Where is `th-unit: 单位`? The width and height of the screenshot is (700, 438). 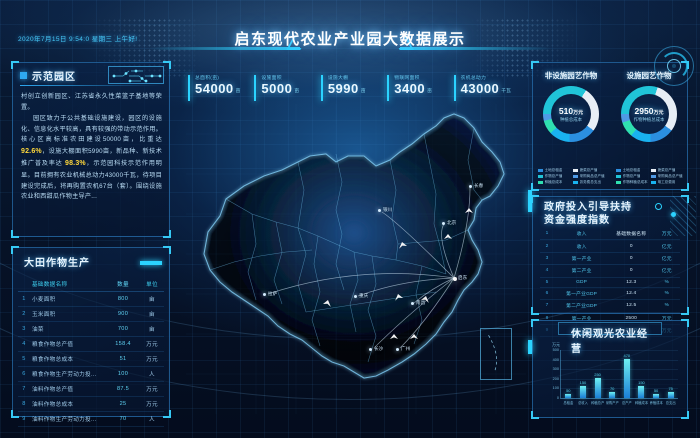 th-unit: 单位 is located at coordinates (152, 284).